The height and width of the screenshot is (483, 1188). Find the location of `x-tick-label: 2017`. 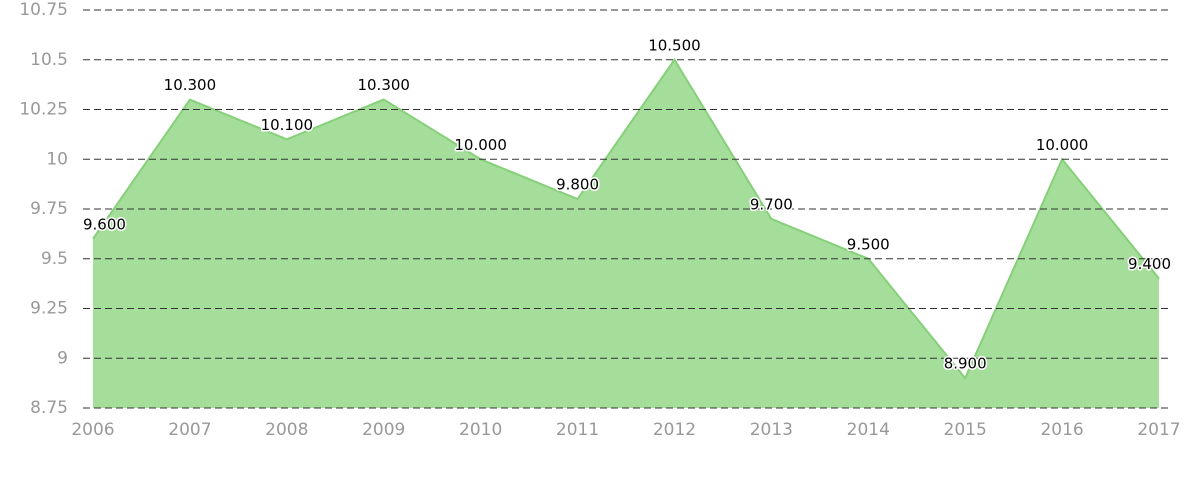

x-tick-label: 2017 is located at coordinates (1158, 430).